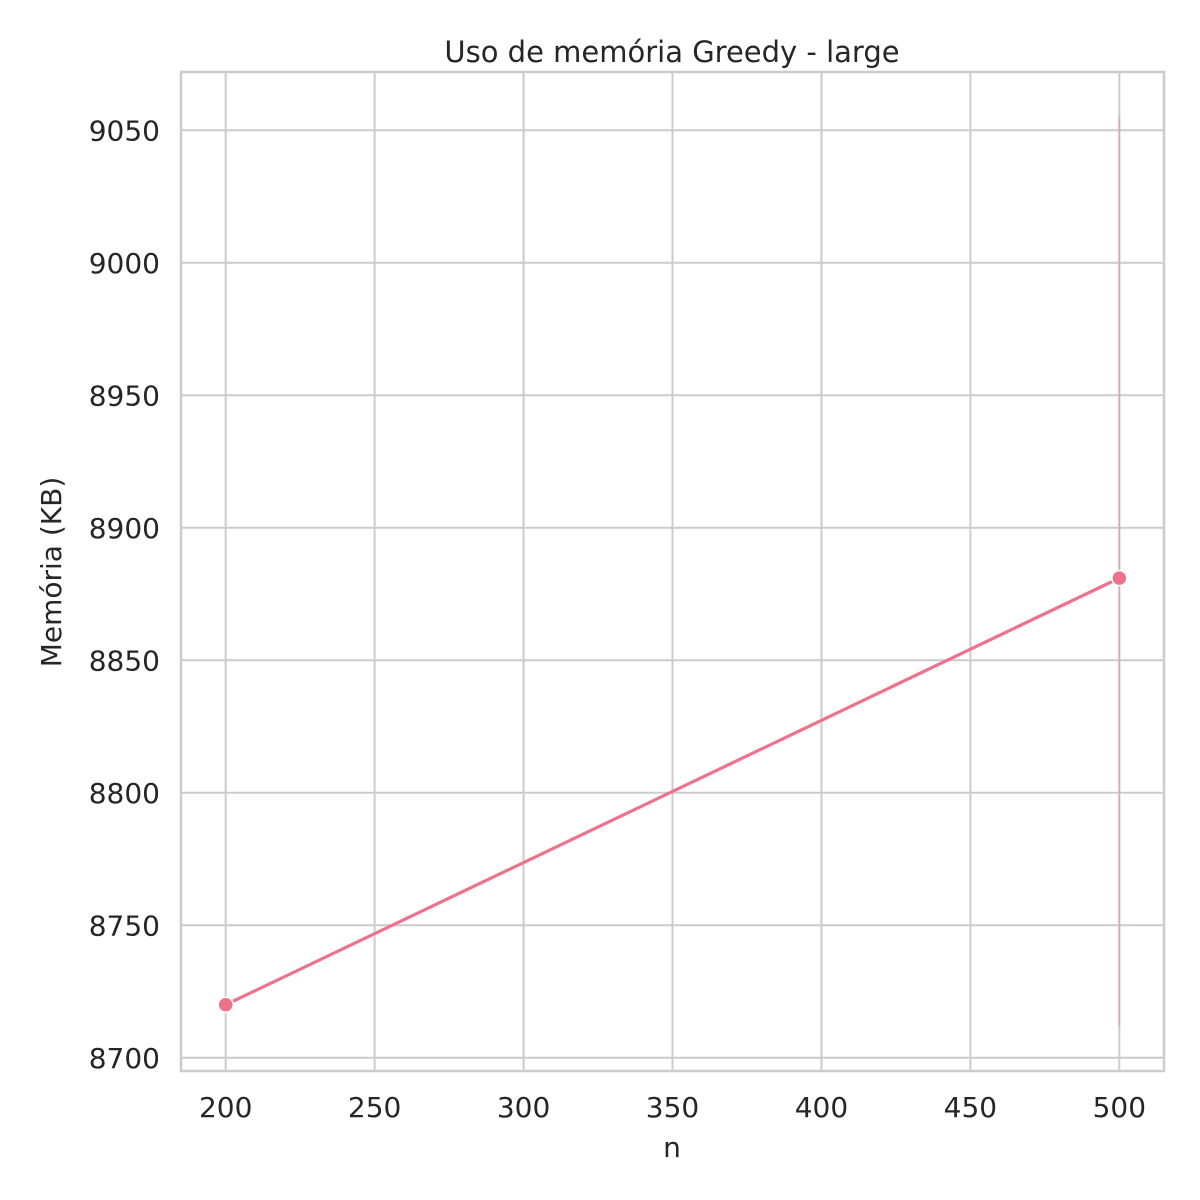 Image resolution: width=1200 pixels, height=1200 pixels. I want to click on y-tick-label-8750: 8750, so click(124, 925).